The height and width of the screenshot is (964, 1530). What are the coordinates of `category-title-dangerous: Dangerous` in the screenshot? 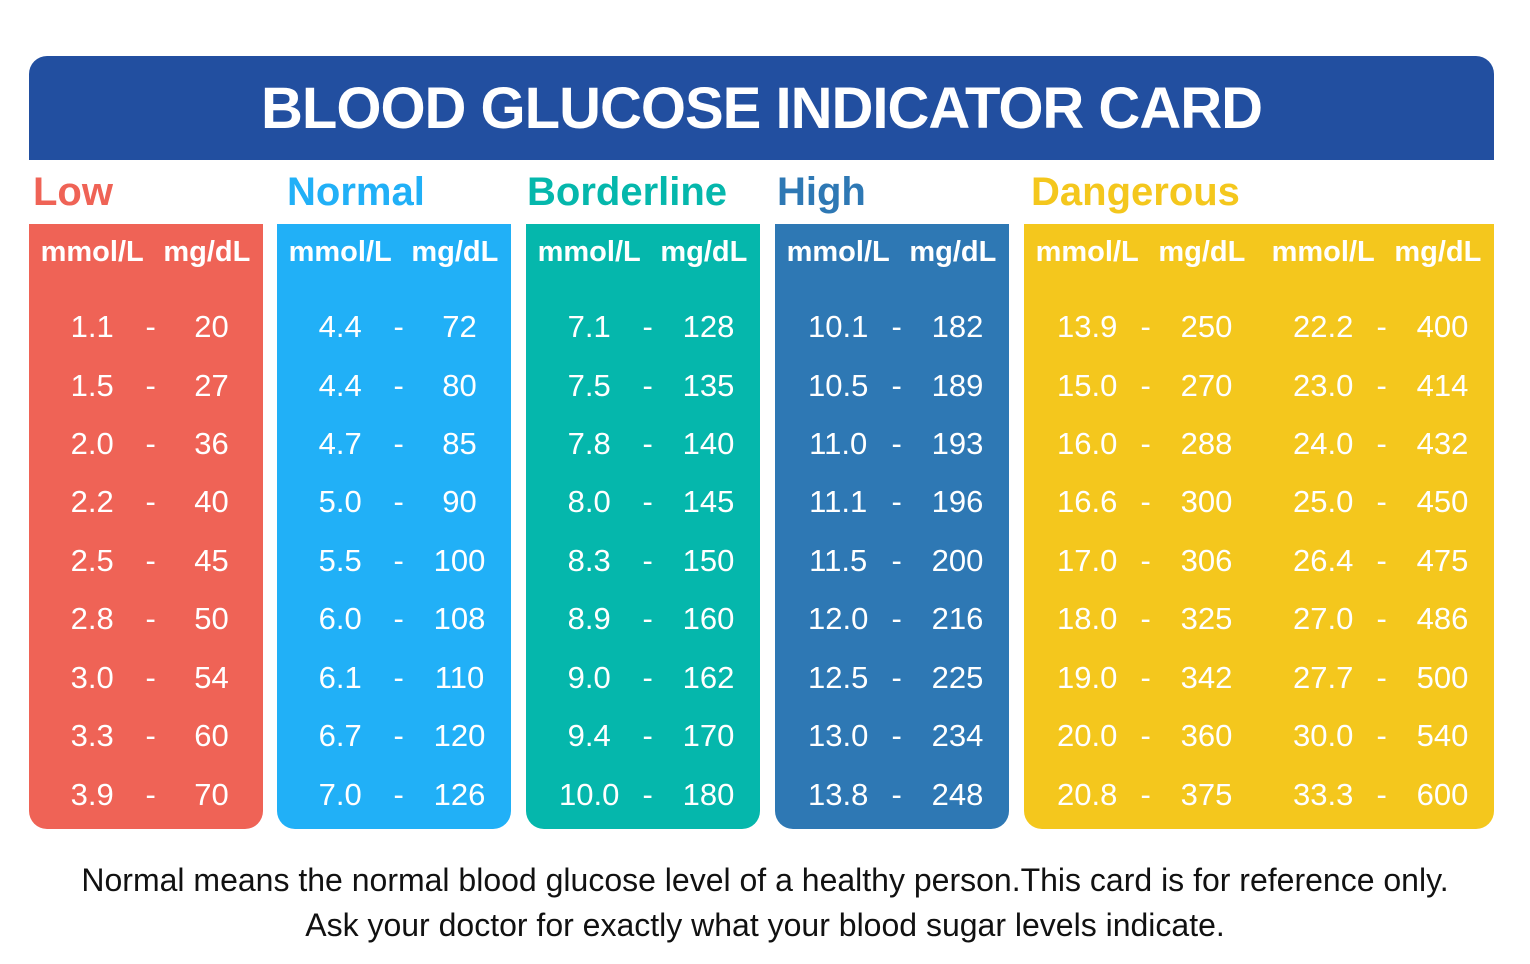 It's located at (1135, 192).